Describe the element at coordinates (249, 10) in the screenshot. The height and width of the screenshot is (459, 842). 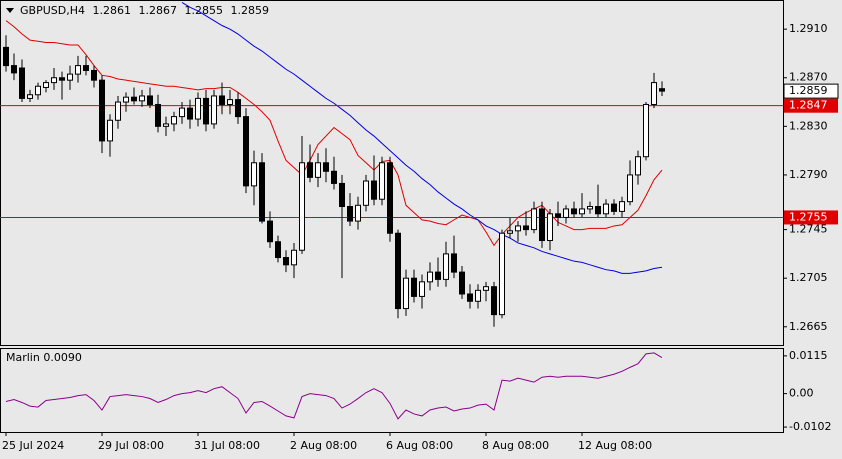
I see `header-close: 1.2859` at that location.